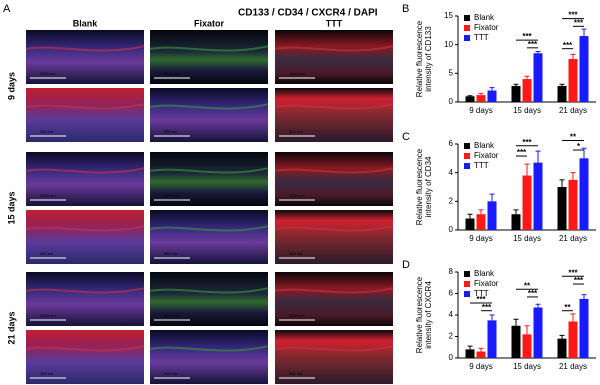 The image size is (600, 385). Describe the element at coordinates (527, 238) in the screenshot. I see `x-tick-label: 15 days` at that location.